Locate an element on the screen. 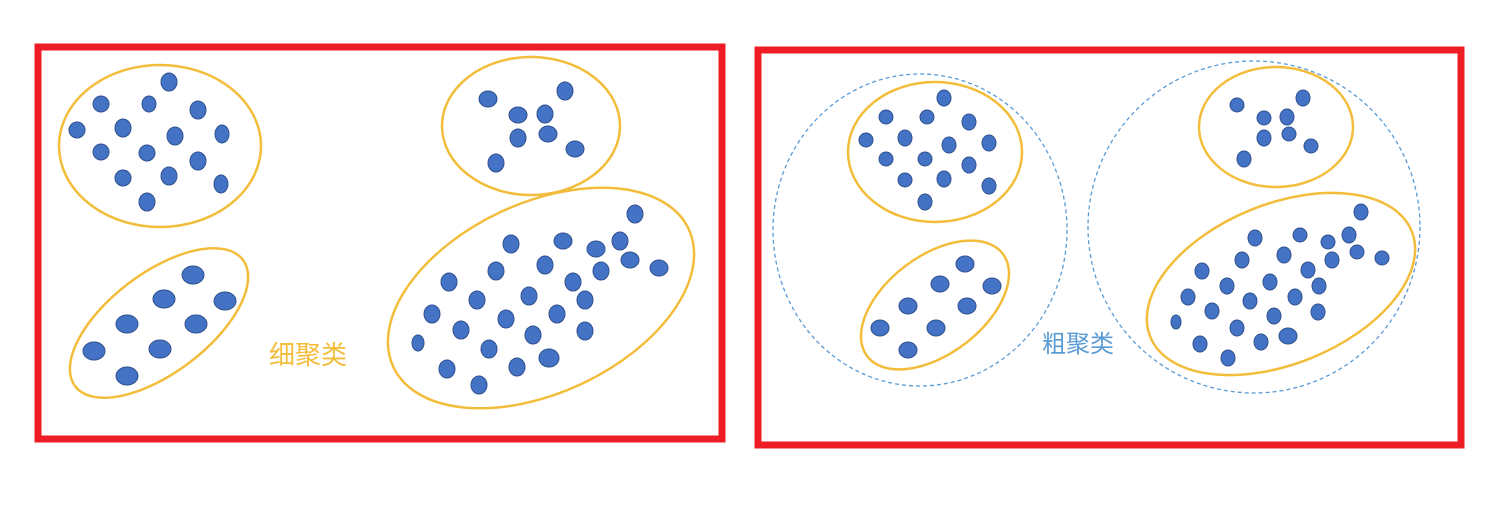 Image resolution: width=1502 pixels, height=518 pixels. coarse-clustering-label: 粗聚类 is located at coordinates (1078, 344).